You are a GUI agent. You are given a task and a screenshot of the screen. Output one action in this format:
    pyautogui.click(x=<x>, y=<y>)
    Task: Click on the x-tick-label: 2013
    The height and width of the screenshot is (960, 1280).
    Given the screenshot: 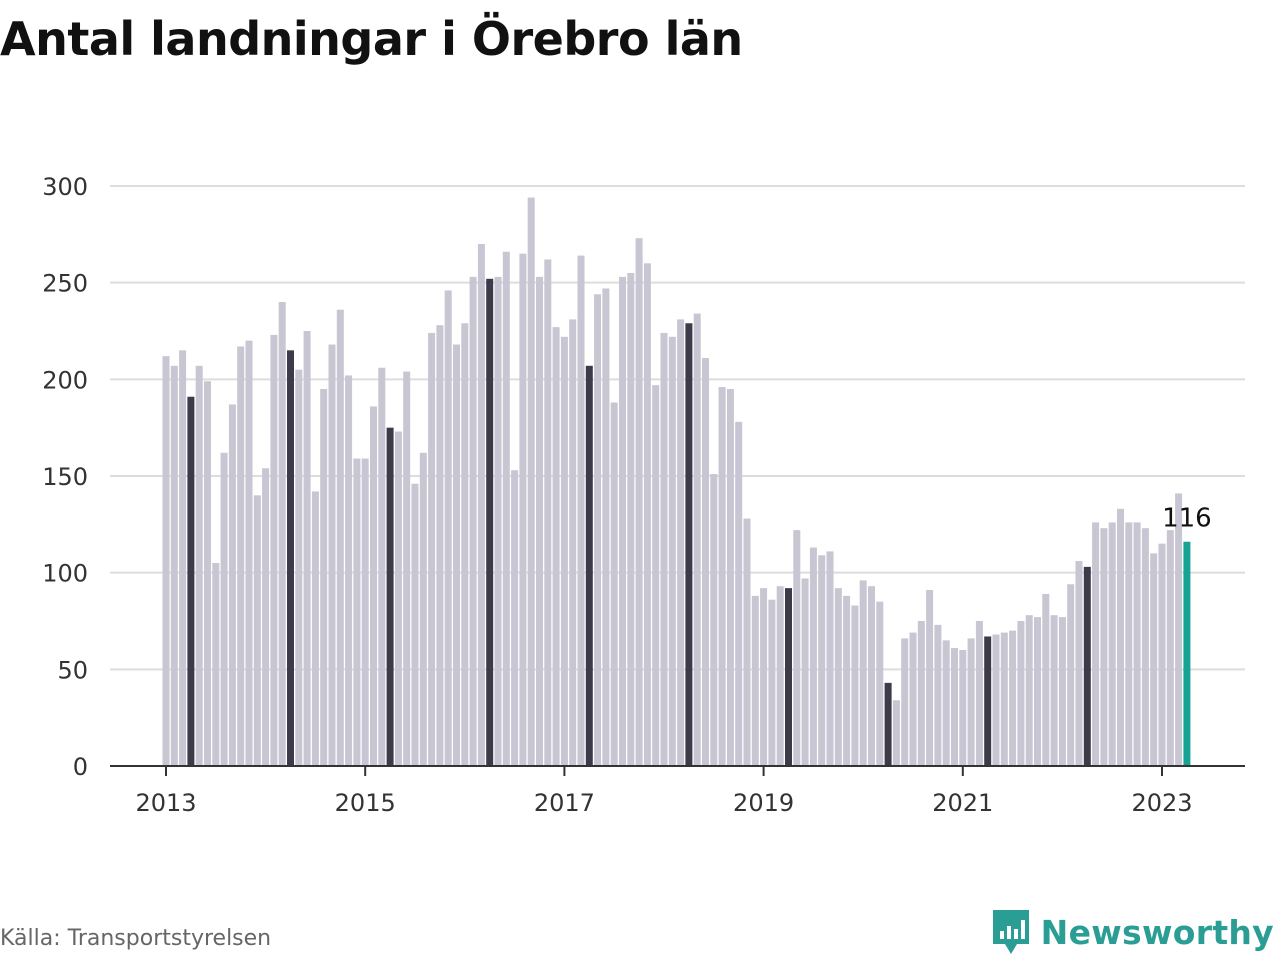 What is the action you would take?
    pyautogui.click(x=165, y=803)
    